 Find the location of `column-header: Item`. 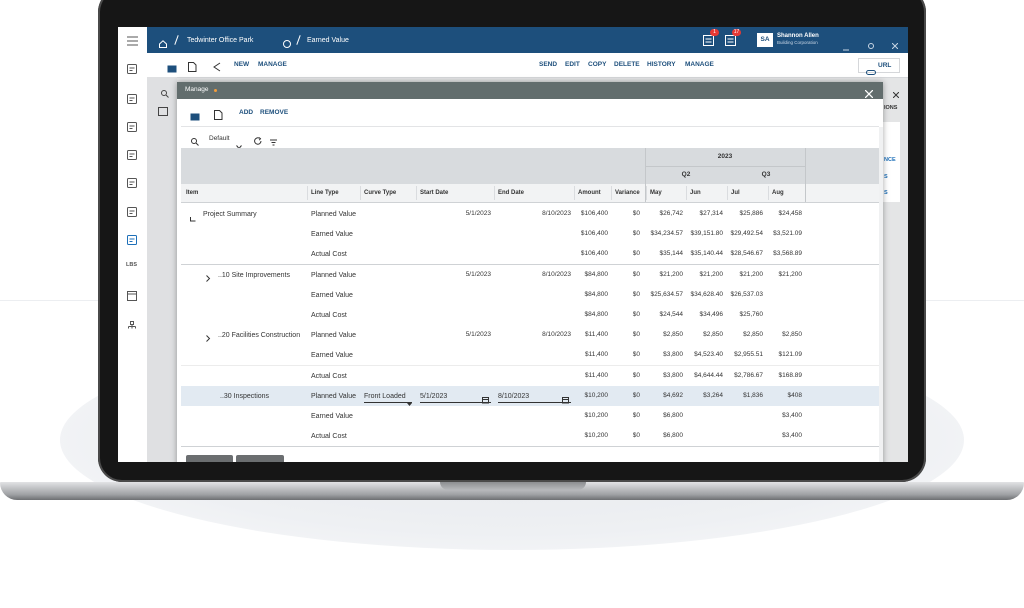

column-header: Item is located at coordinates (192, 193).